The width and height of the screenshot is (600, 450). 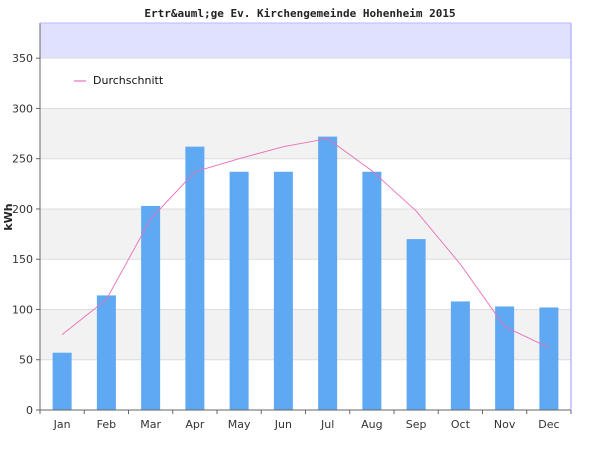 What do you see at coordinates (195, 278) in the screenshot?
I see `bar-apr` at bounding box center [195, 278].